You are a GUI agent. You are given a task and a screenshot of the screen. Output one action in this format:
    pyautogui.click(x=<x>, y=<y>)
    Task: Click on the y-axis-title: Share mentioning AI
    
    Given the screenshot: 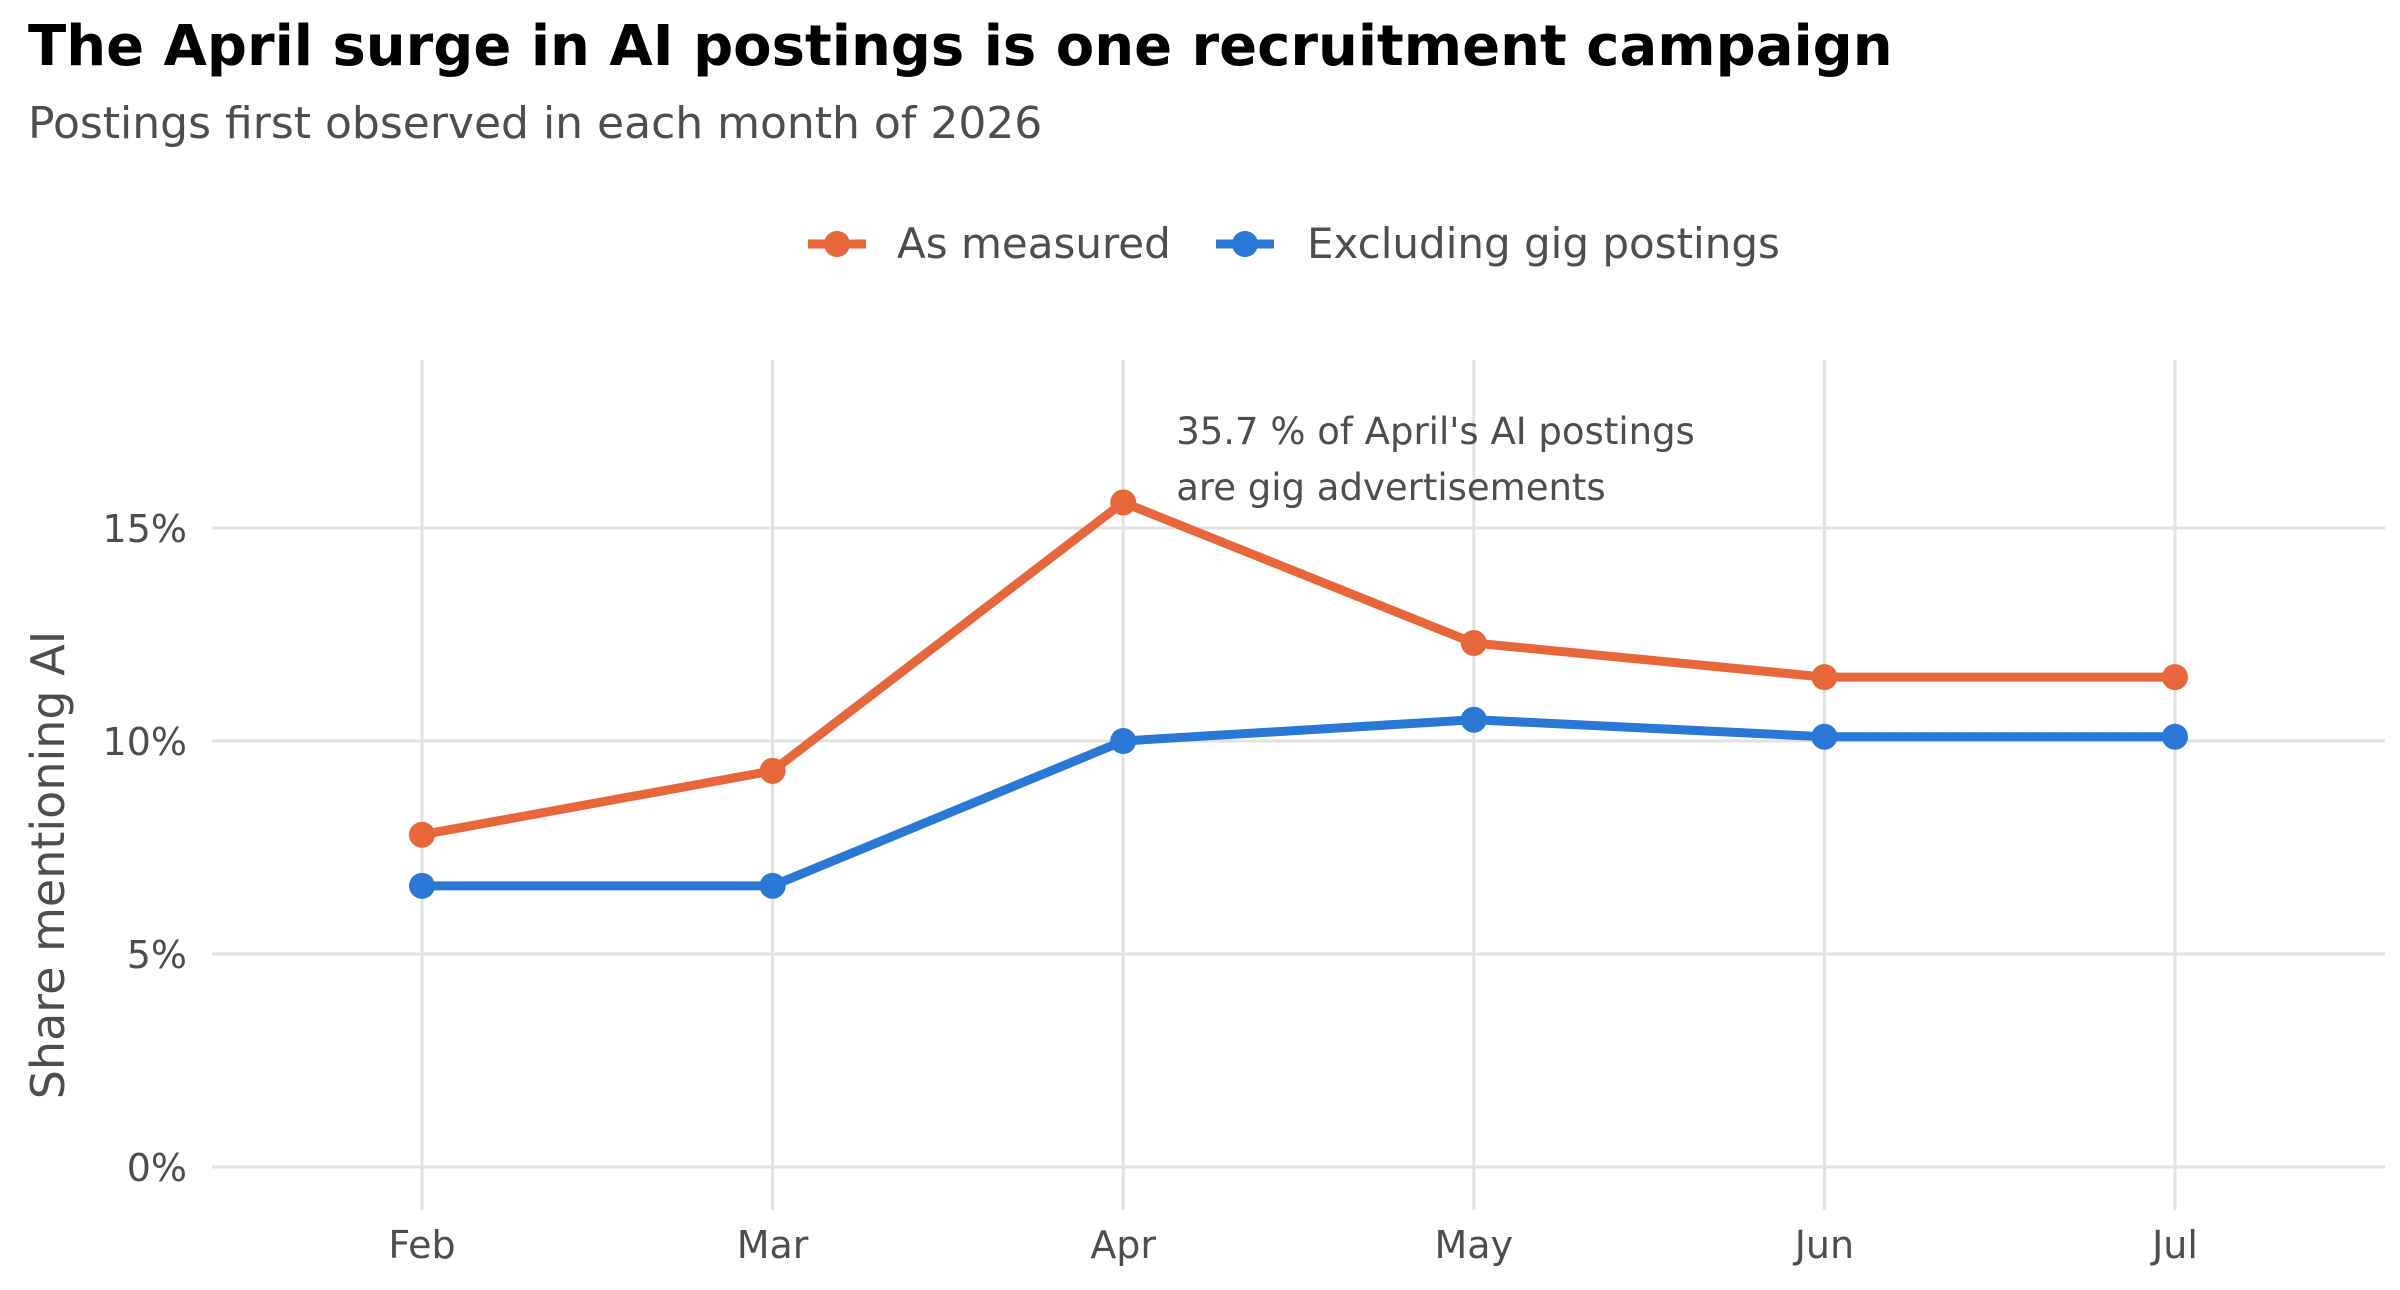 What is the action you would take?
    pyautogui.click(x=48, y=865)
    